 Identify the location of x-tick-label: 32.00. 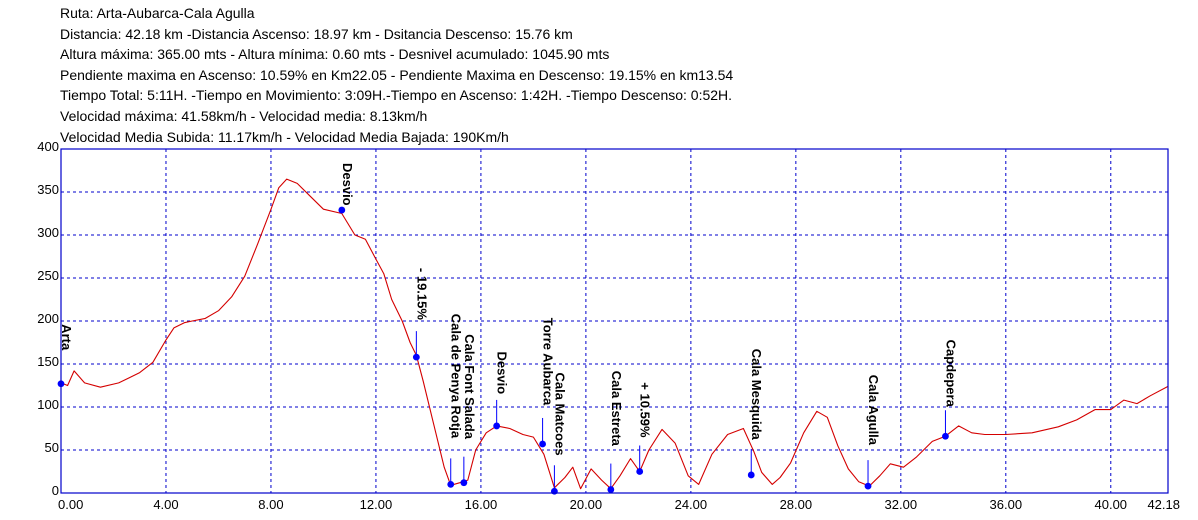
(901, 504).